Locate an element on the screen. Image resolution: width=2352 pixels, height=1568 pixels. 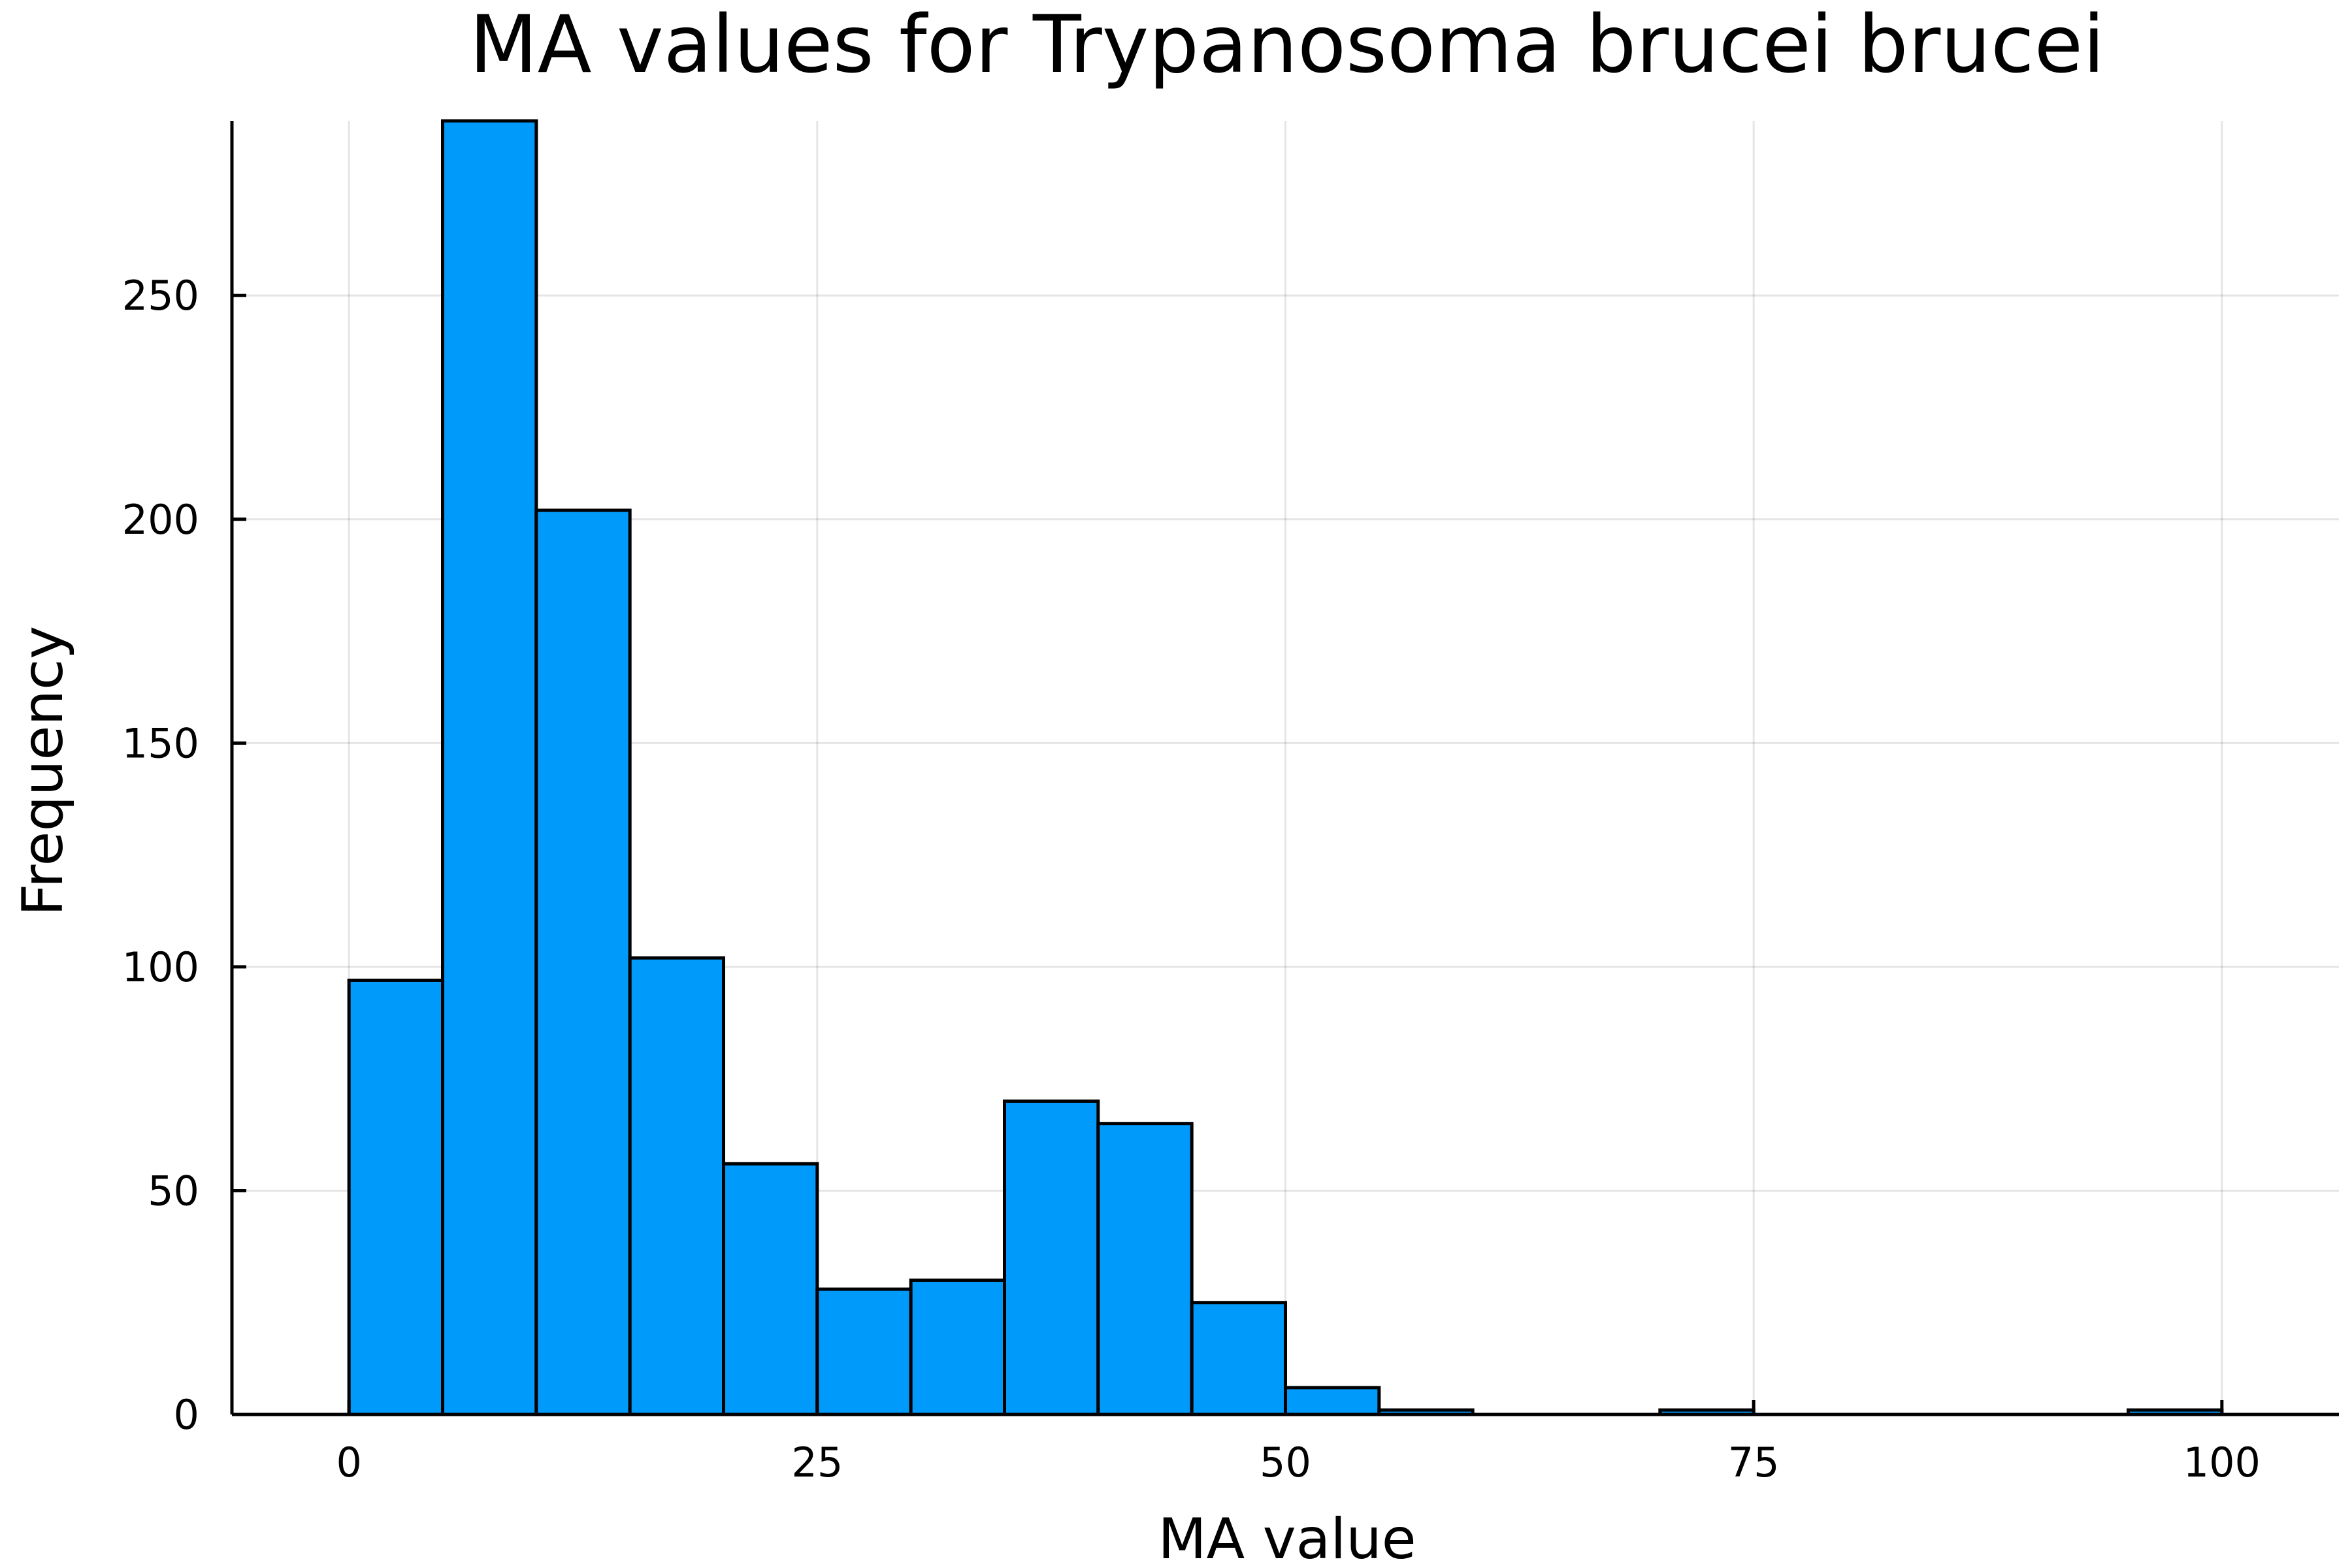
y-tick-label: 100 is located at coordinates (160, 967).